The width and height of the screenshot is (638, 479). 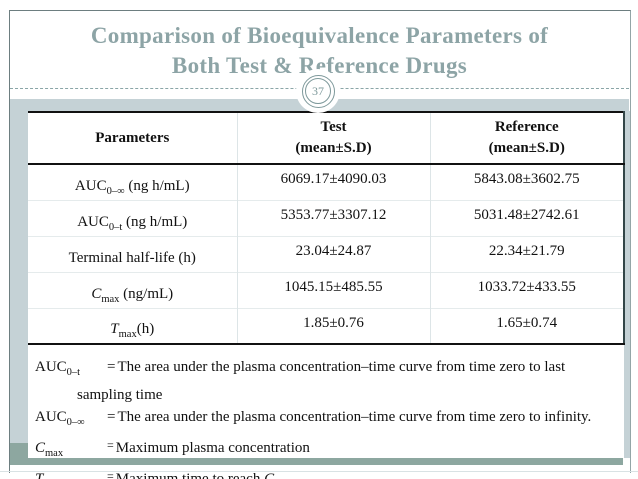 What do you see at coordinates (333, 182) in the screenshot?
I see `test-value-cell: 6069.17±4090.03` at bounding box center [333, 182].